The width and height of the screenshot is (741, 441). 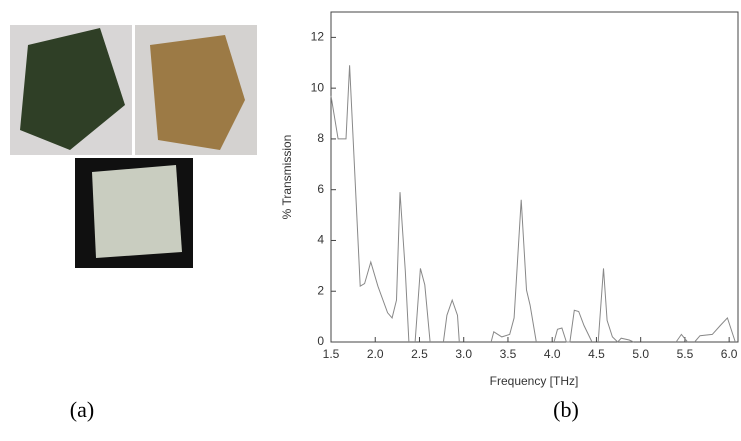 I want to click on x-tick-label: 4.5, so click(x=596, y=354).